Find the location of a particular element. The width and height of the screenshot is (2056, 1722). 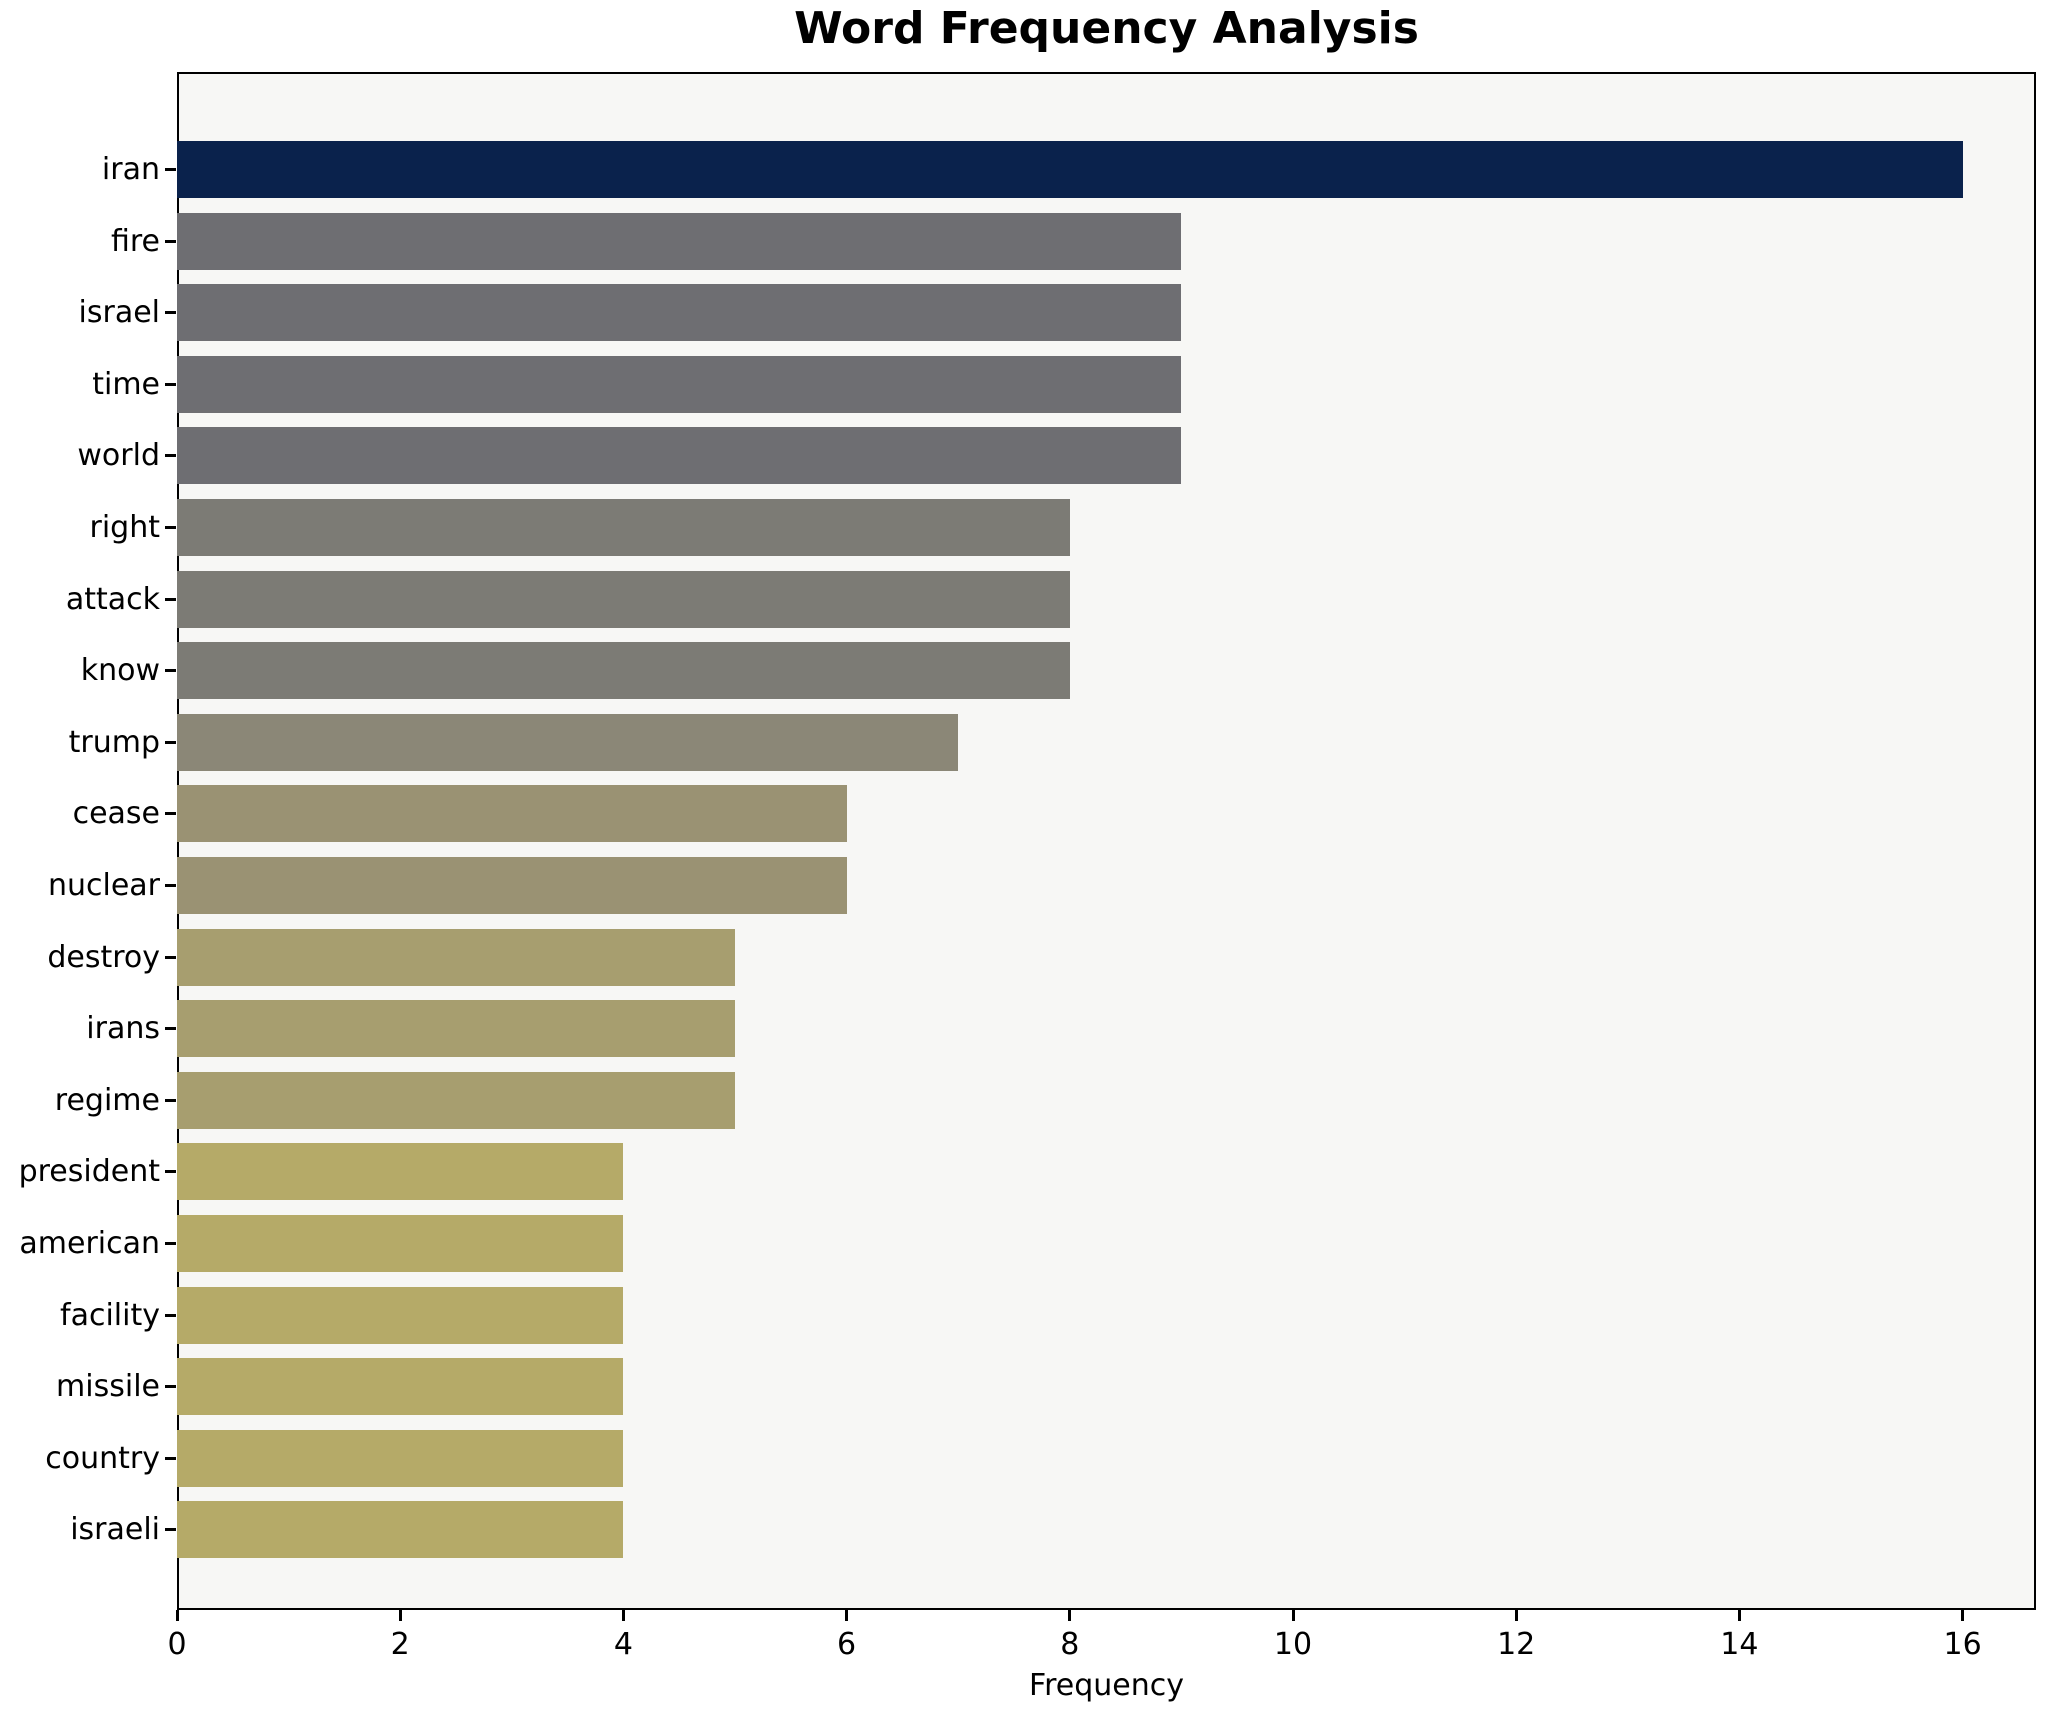

bar-know is located at coordinates (623, 671).